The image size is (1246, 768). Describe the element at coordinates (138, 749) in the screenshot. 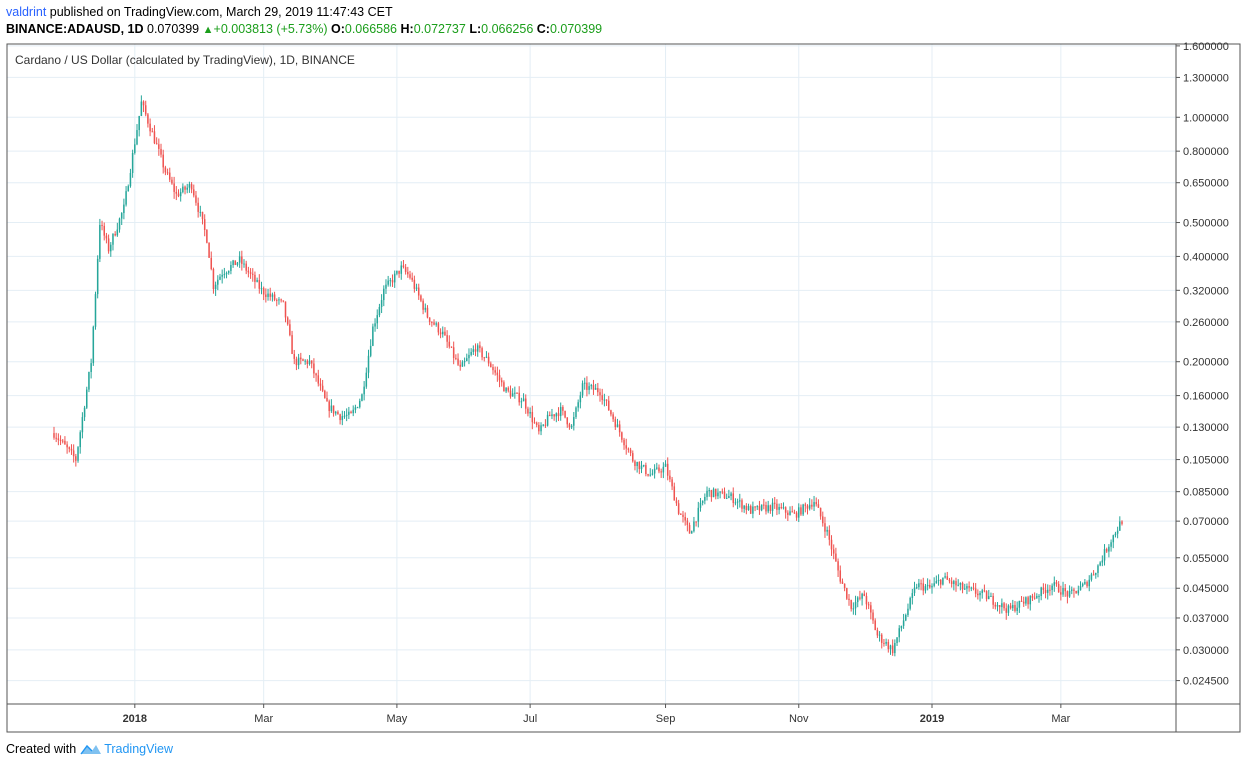

I see `tradingview-link: TradingView` at that location.